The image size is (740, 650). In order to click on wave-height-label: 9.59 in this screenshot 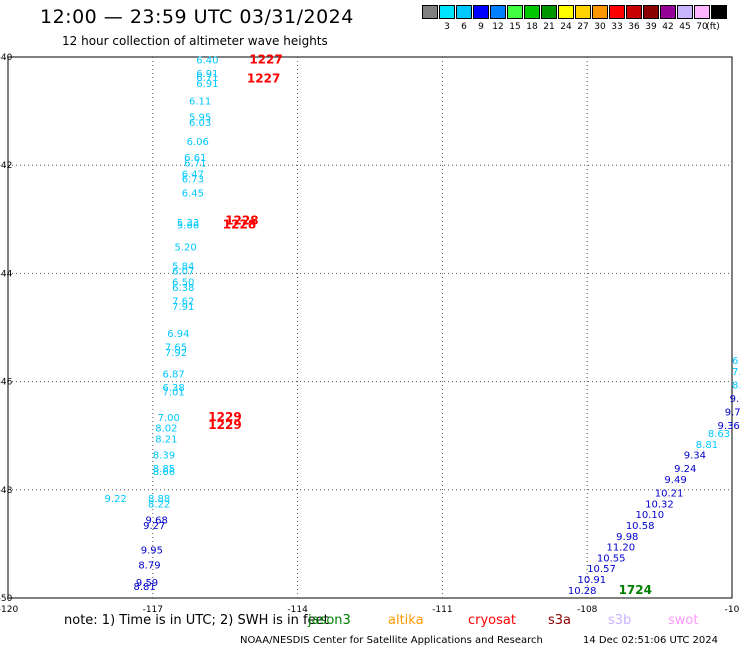, I will do `click(147, 583)`.